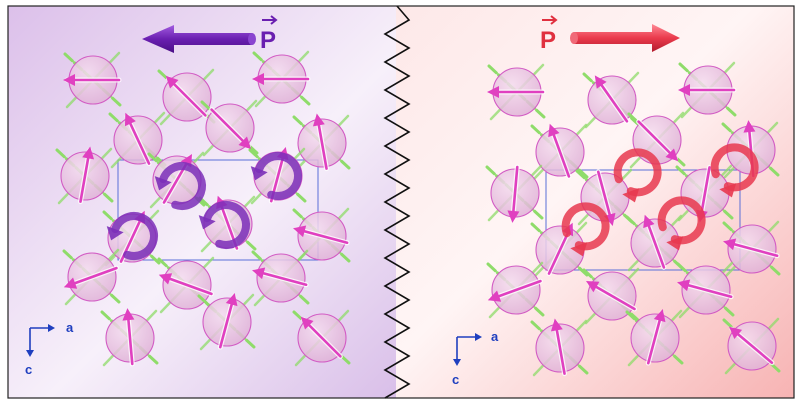  I want to click on axis-indicator-right: a c, so click(475, 358).